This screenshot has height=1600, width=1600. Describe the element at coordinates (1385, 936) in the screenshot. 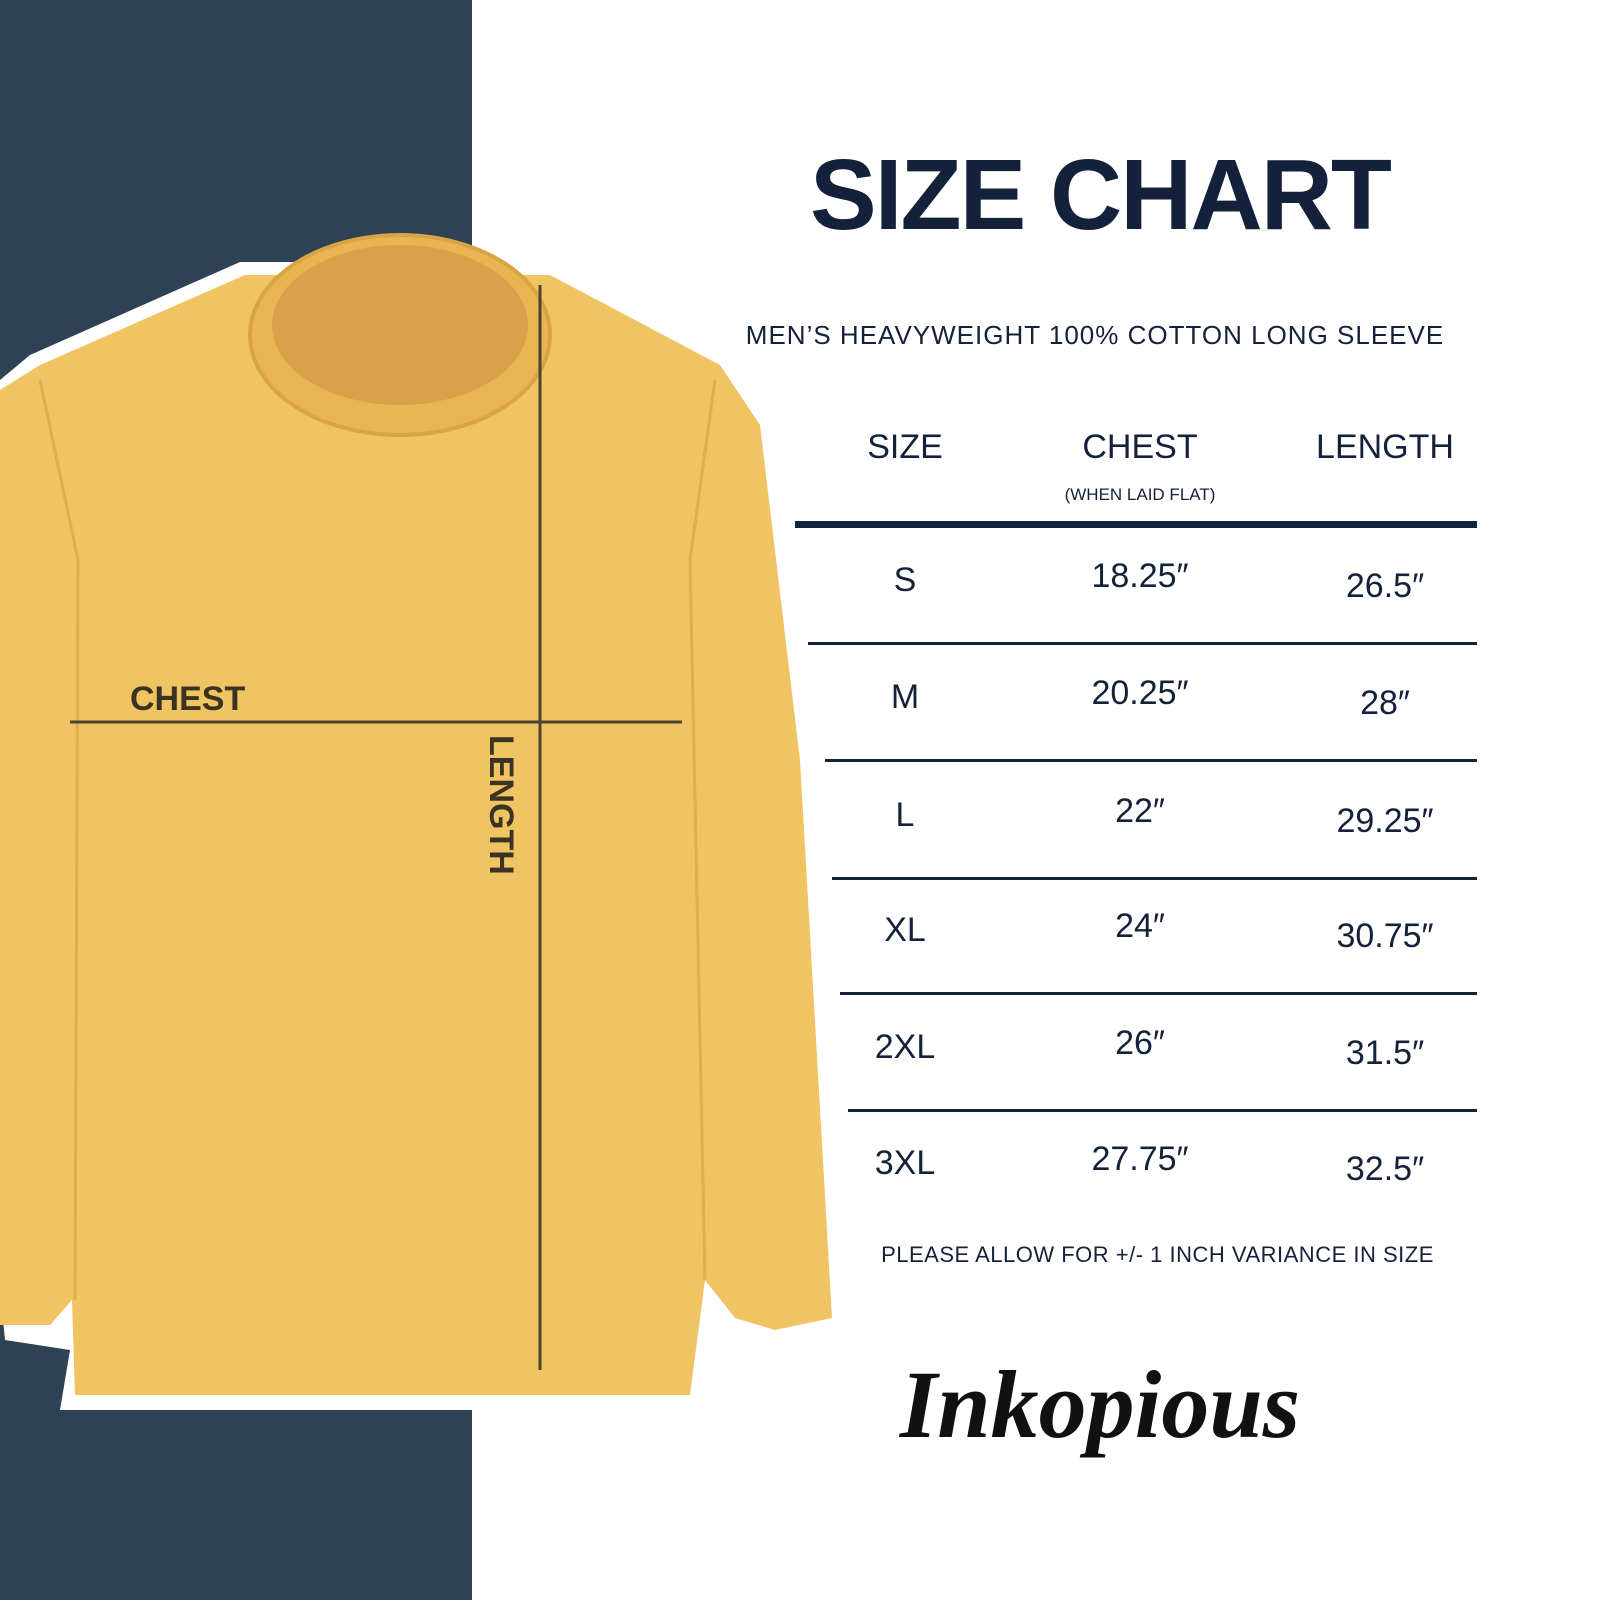

I see `length-cell: 30.75″` at that location.